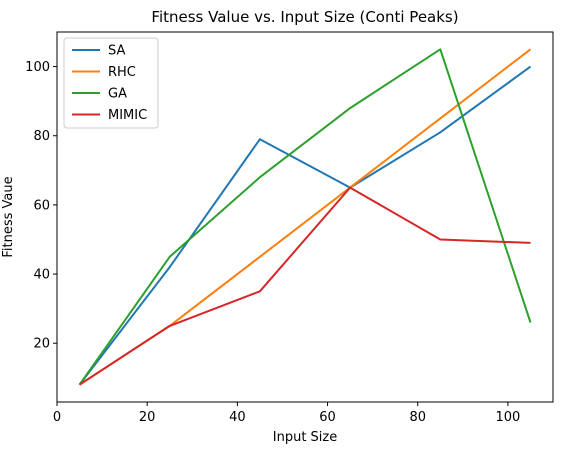 The image size is (566, 452). I want to click on legend-label-mimic: MIMIC, so click(127, 115).